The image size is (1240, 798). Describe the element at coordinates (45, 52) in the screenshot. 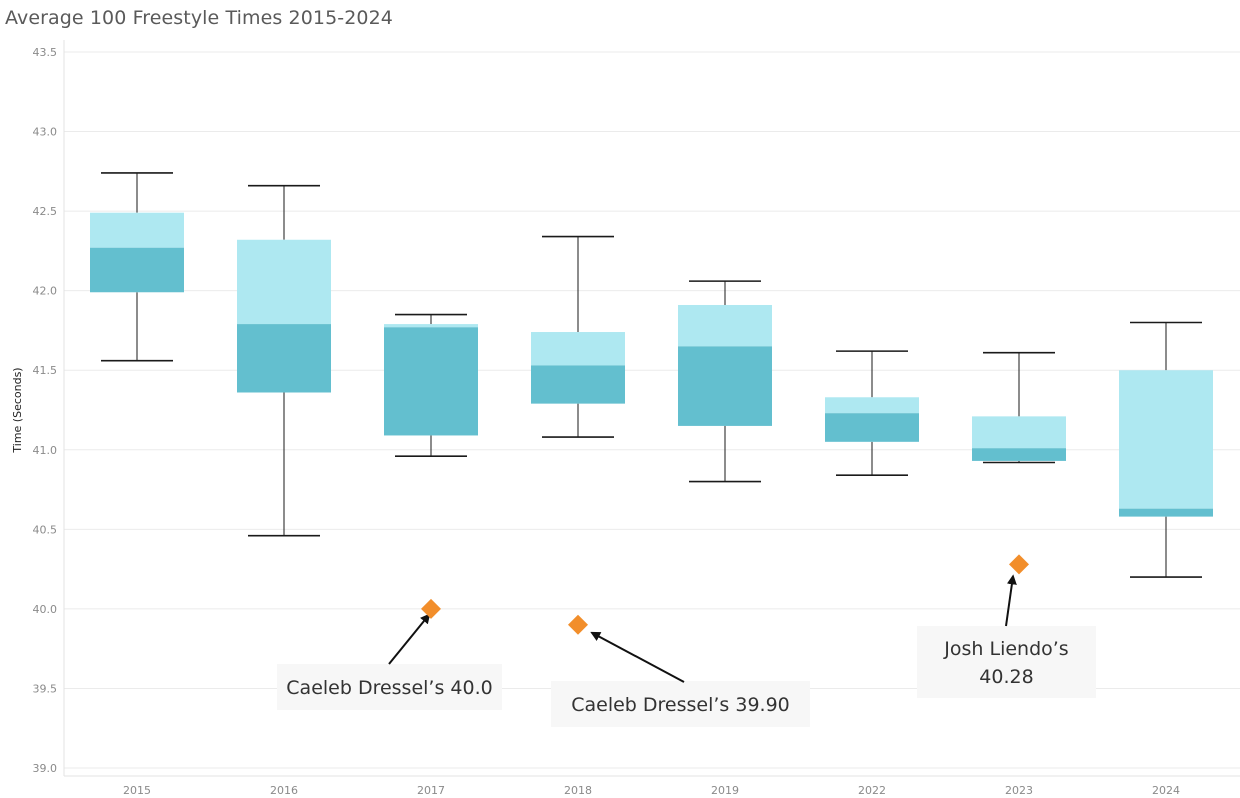

I see `y-tick-label: 43.5` at that location.